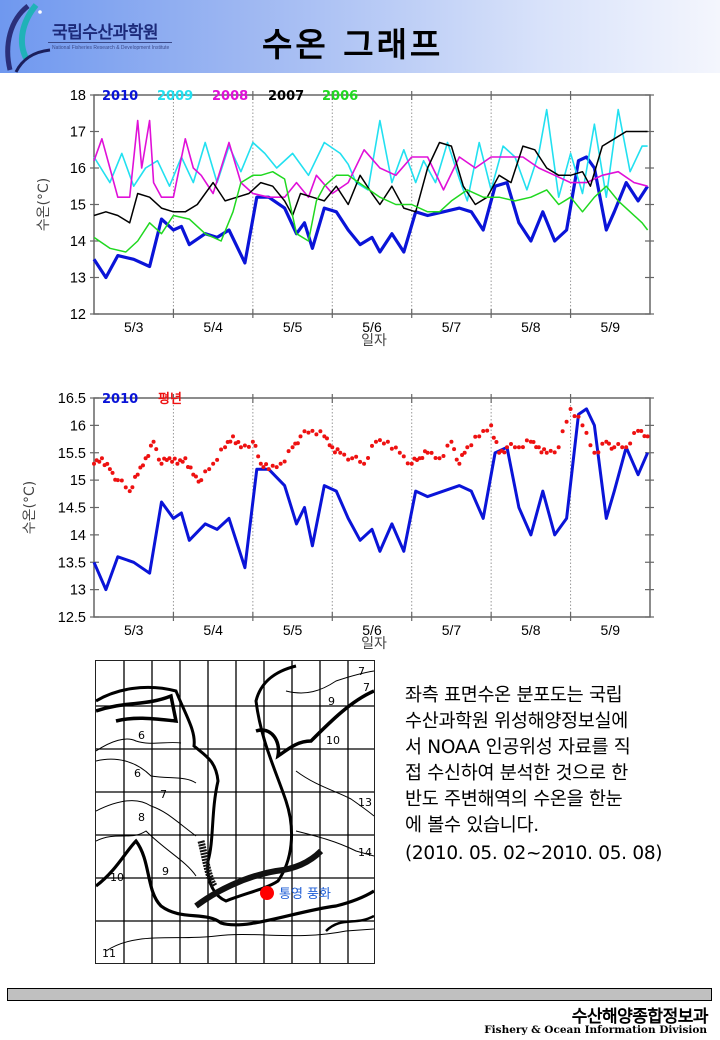 This screenshot has height=1040, width=720. What do you see at coordinates (120, 96) in the screenshot?
I see `legend-entry: 2010` at bounding box center [120, 96].